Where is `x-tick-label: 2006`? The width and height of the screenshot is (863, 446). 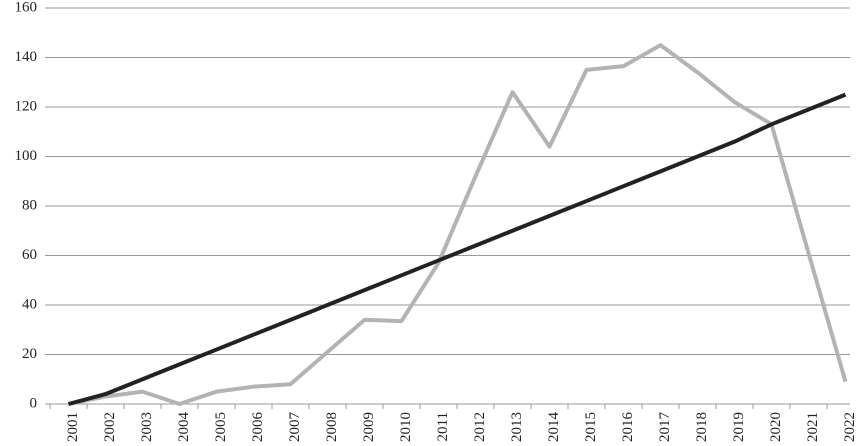
x-tick-label: 2006 is located at coordinates (258, 427).